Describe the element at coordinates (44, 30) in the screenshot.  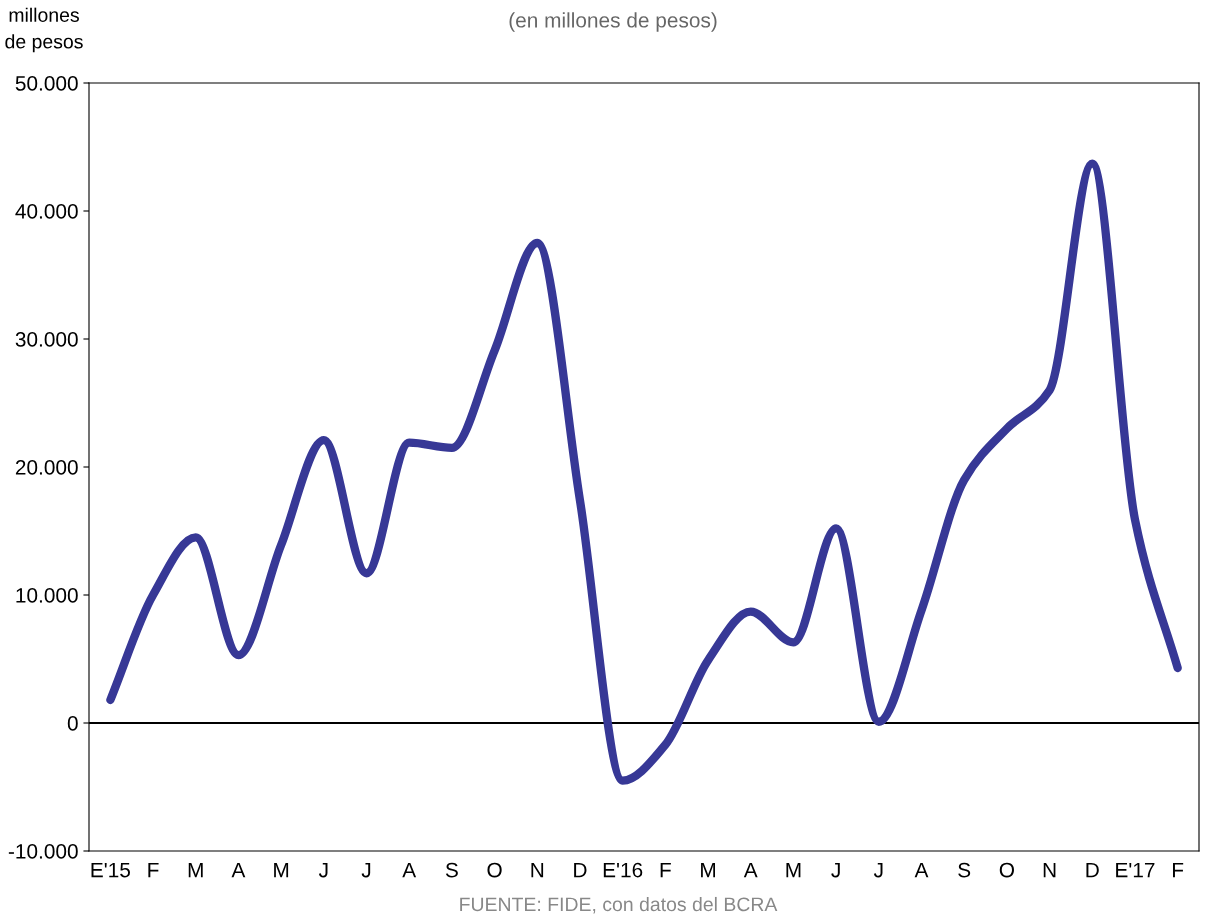
I see `y-axis-title: millones de pesos` at that location.